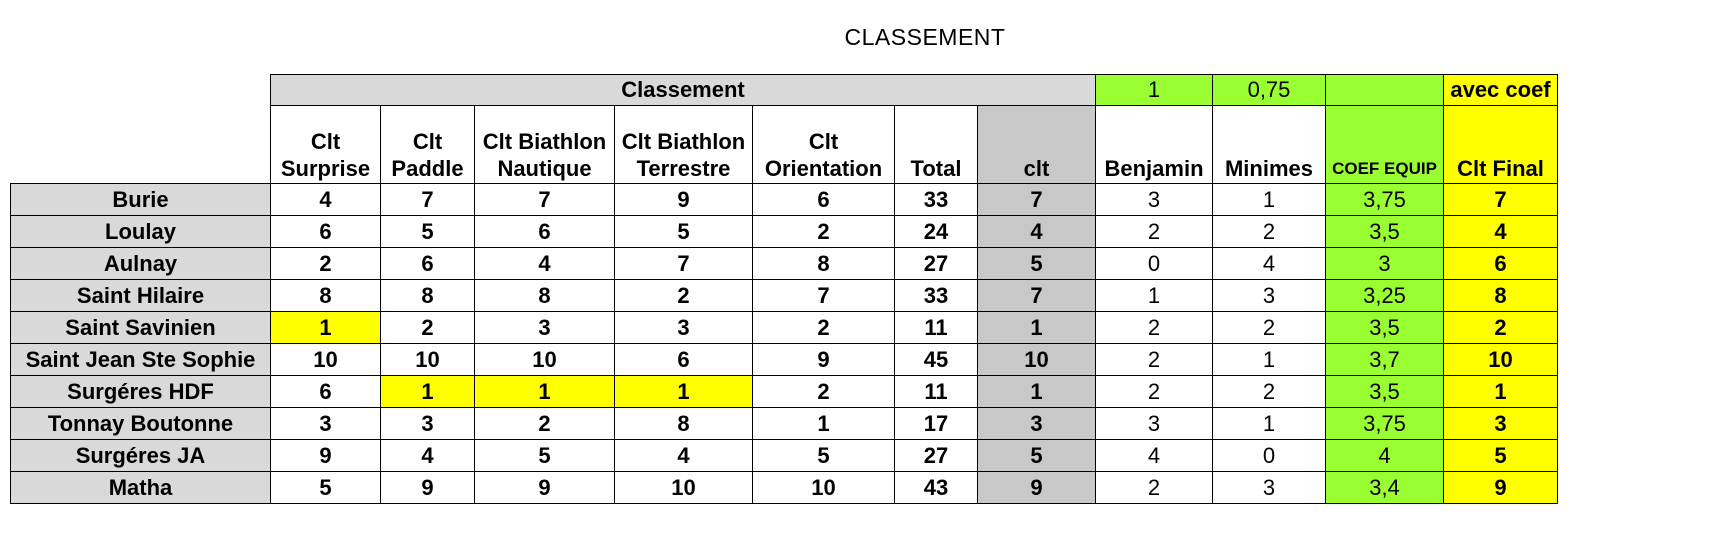  What do you see at coordinates (683, 391) in the screenshot?
I see `cell-biathlon-terrestre: 1` at bounding box center [683, 391].